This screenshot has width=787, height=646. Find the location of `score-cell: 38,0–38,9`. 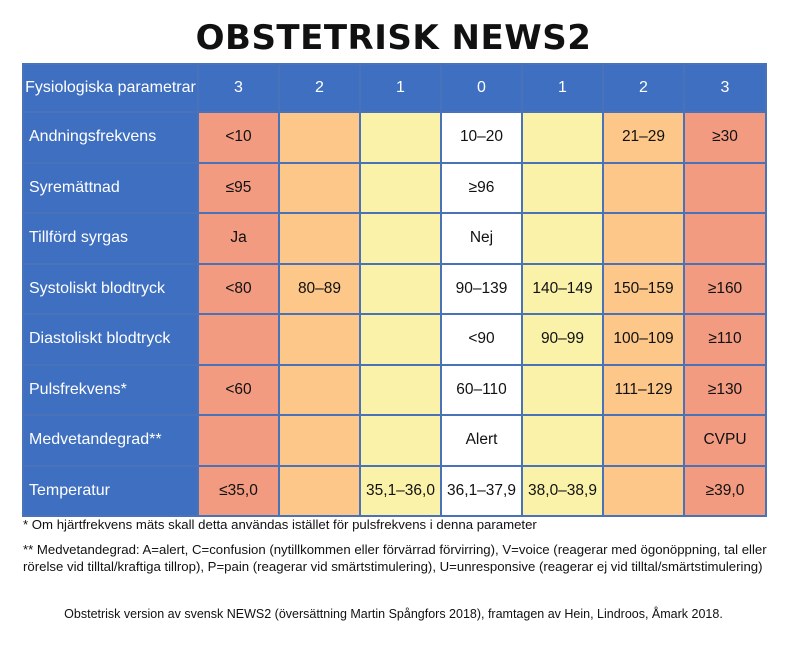

score-cell: 38,0–38,9 is located at coordinates (562, 490).